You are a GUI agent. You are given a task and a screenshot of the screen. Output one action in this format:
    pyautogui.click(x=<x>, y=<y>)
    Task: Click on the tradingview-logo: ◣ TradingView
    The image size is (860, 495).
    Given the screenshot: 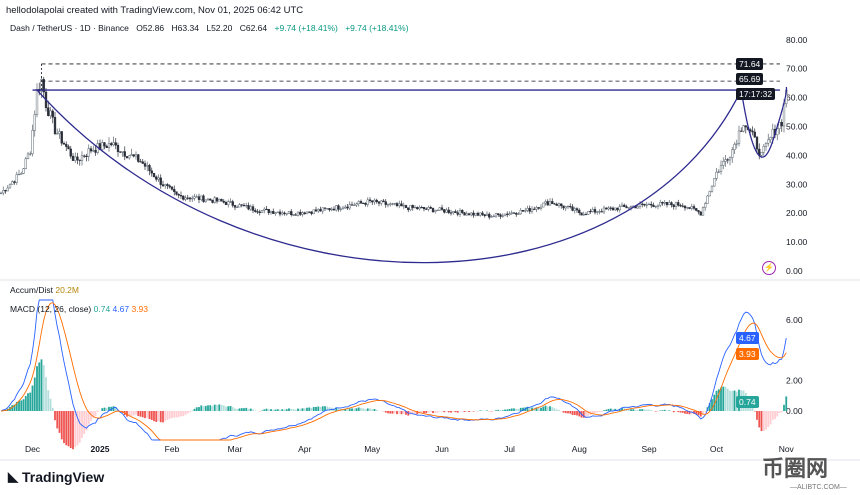 What is the action you would take?
    pyautogui.click(x=56, y=477)
    